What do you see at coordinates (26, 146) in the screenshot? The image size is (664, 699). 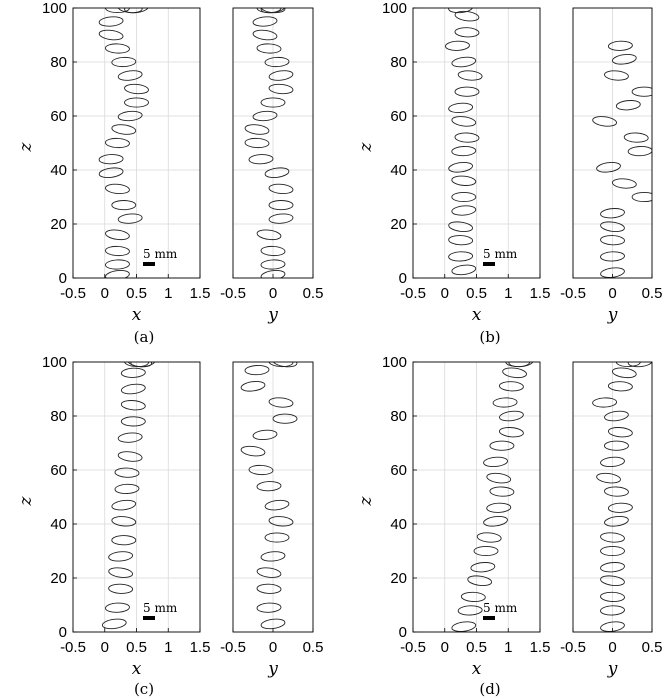 I see `z-axis-label: z` at bounding box center [26, 146].